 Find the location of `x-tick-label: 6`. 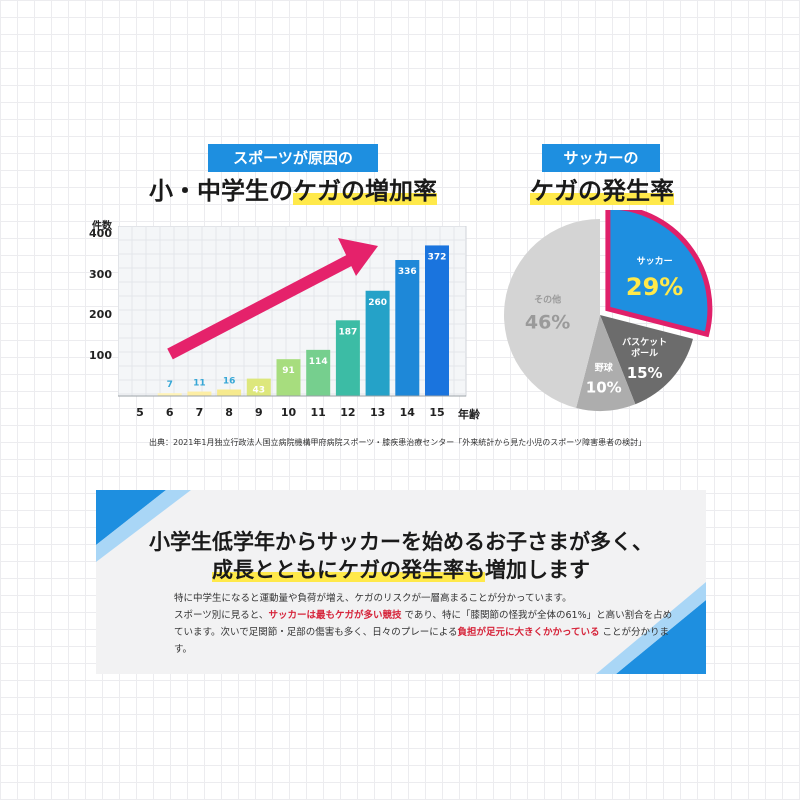

x-tick-label: 6 is located at coordinates (169, 412).